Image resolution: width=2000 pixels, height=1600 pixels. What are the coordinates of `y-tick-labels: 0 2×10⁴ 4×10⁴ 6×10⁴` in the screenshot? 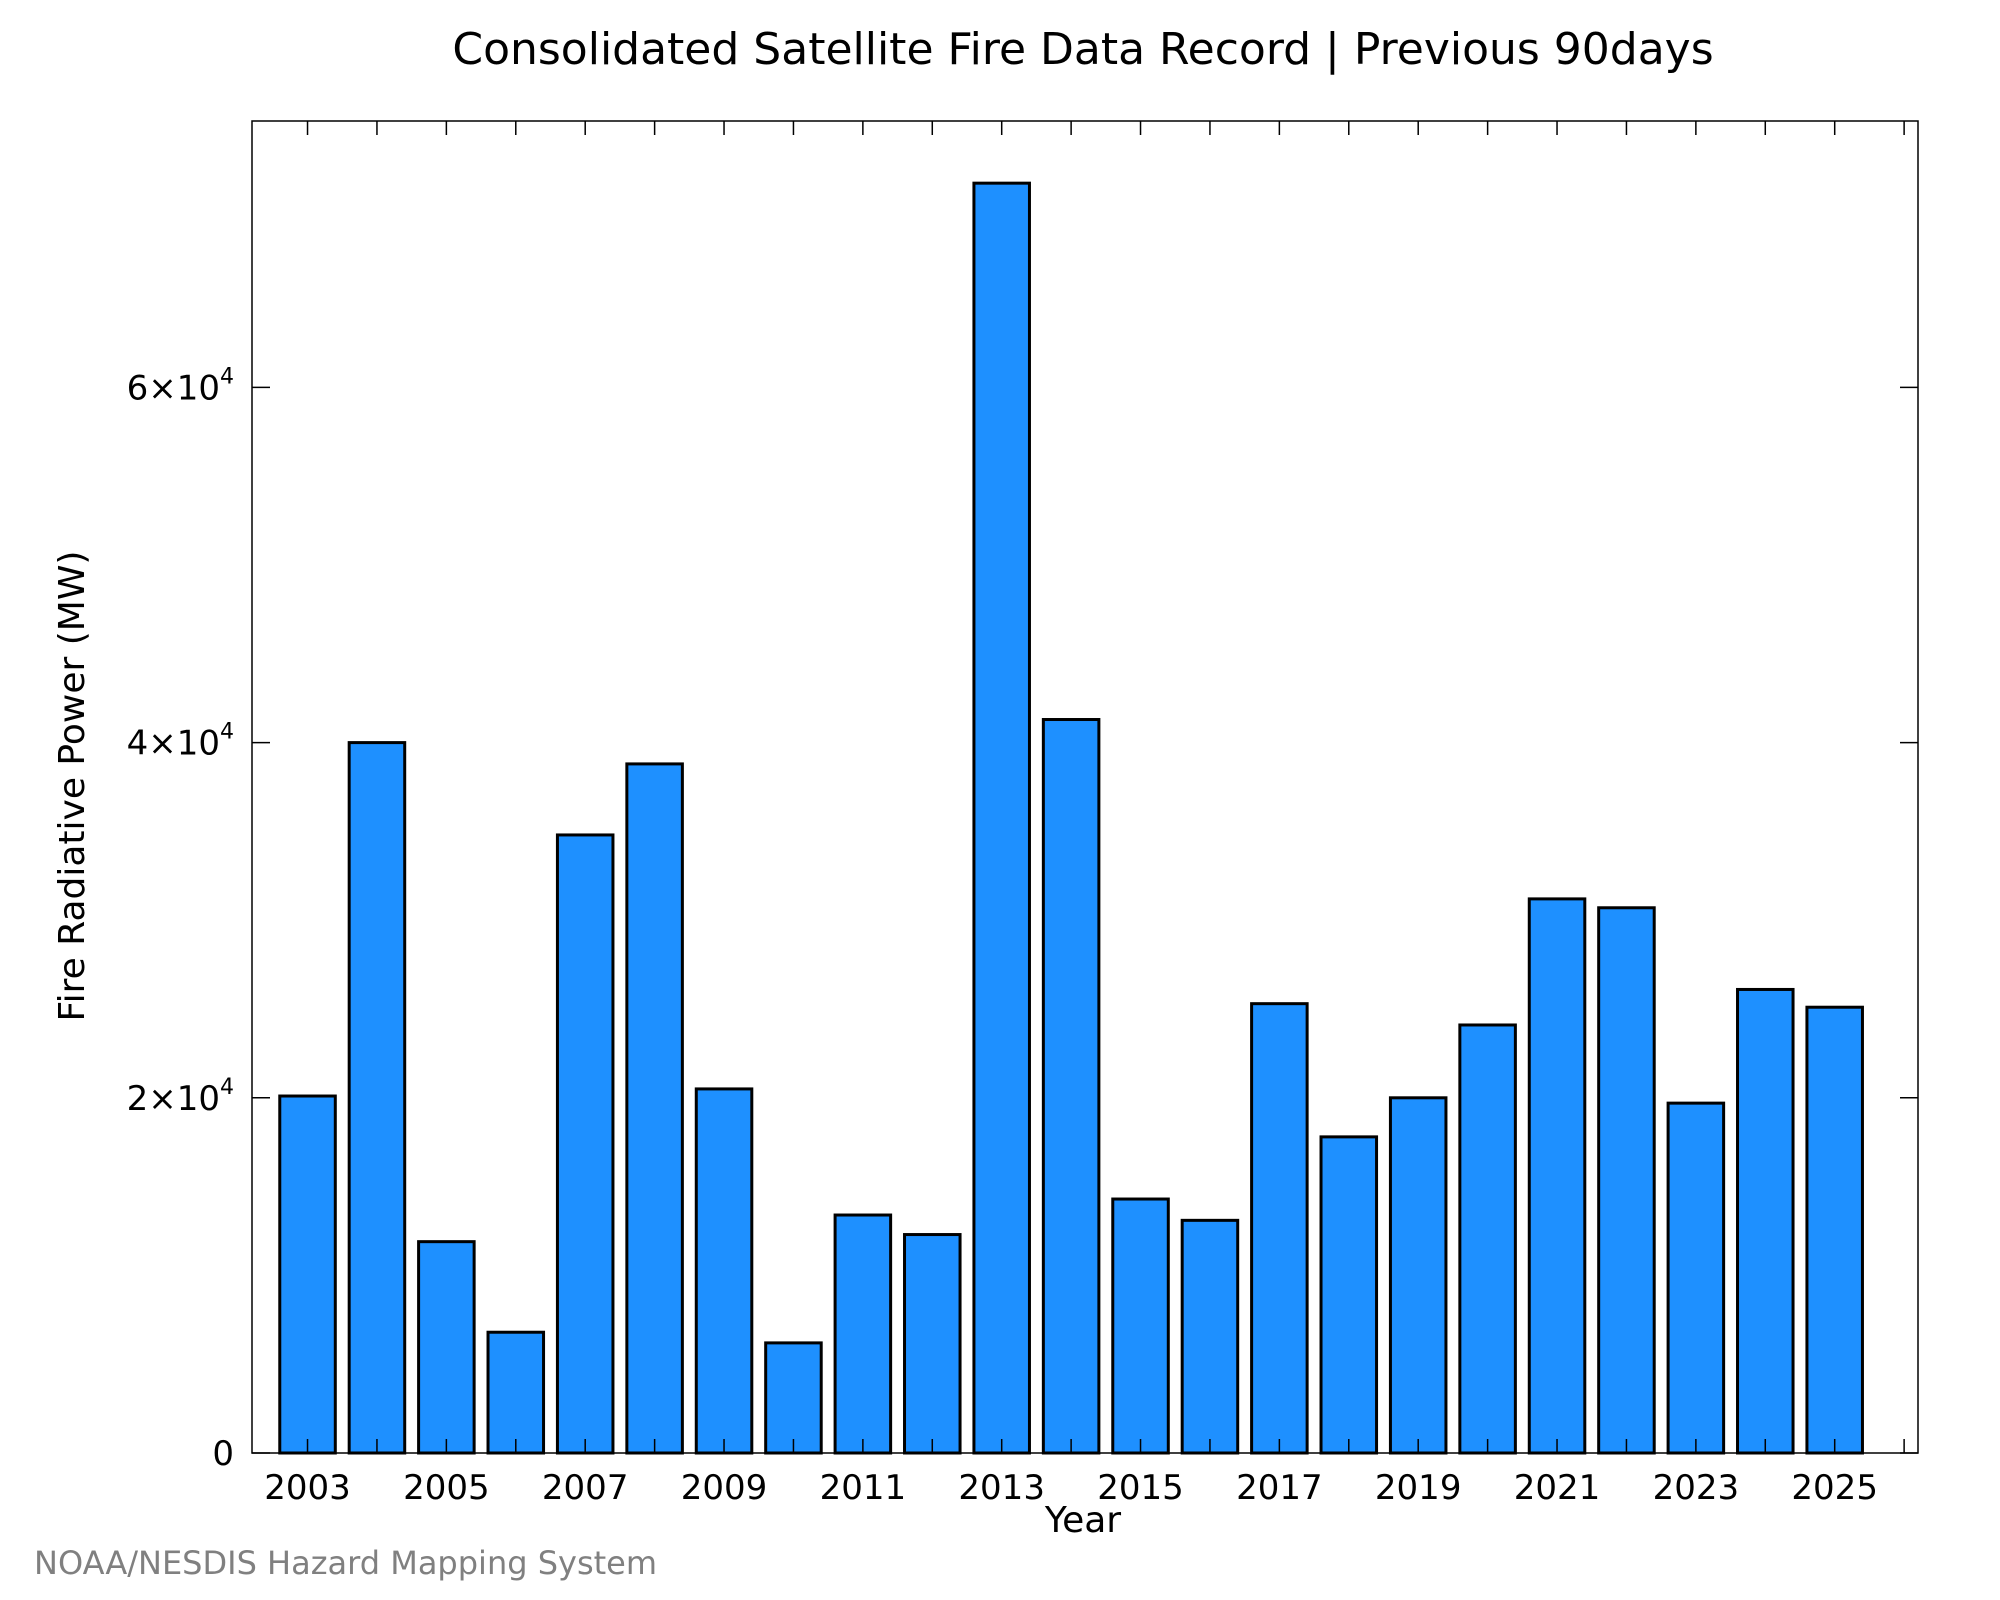 It's located at (180, 919).